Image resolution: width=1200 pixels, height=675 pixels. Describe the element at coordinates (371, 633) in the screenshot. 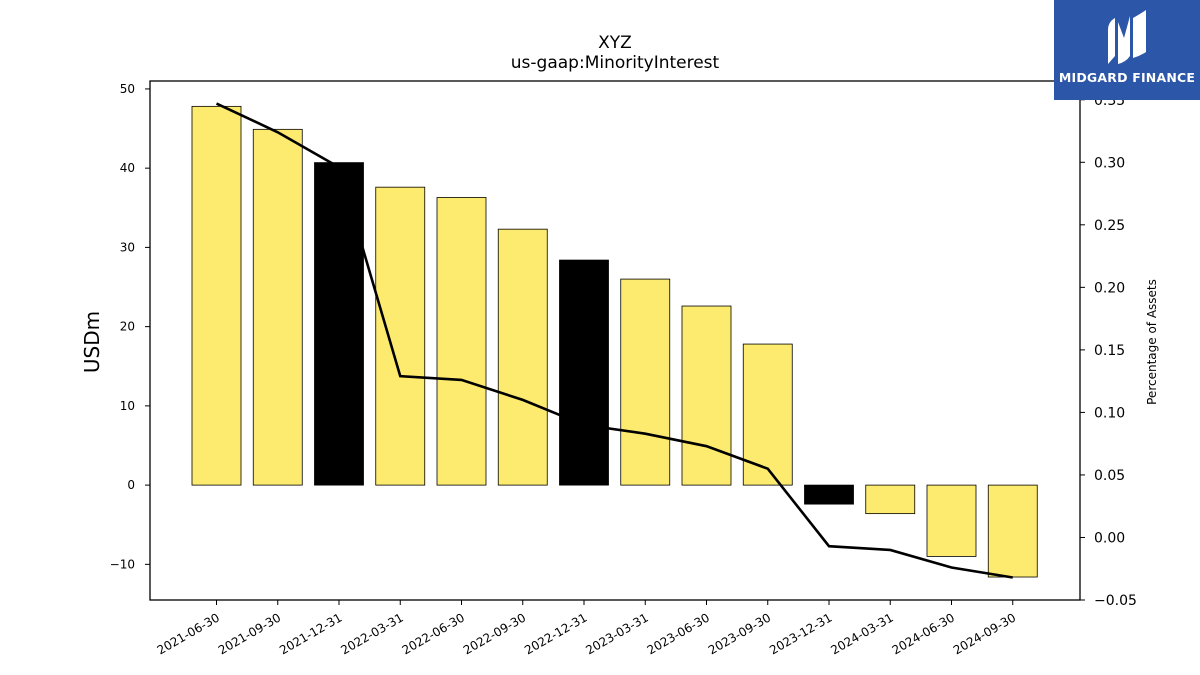

I see `x-tick-label: 2022-03-31` at that location.